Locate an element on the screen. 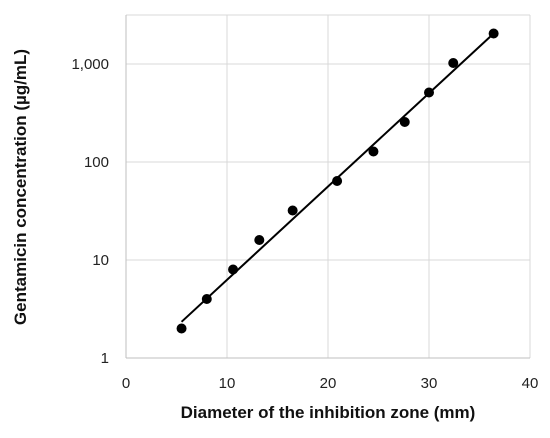  y-tick-label: 10 is located at coordinates (100, 260).